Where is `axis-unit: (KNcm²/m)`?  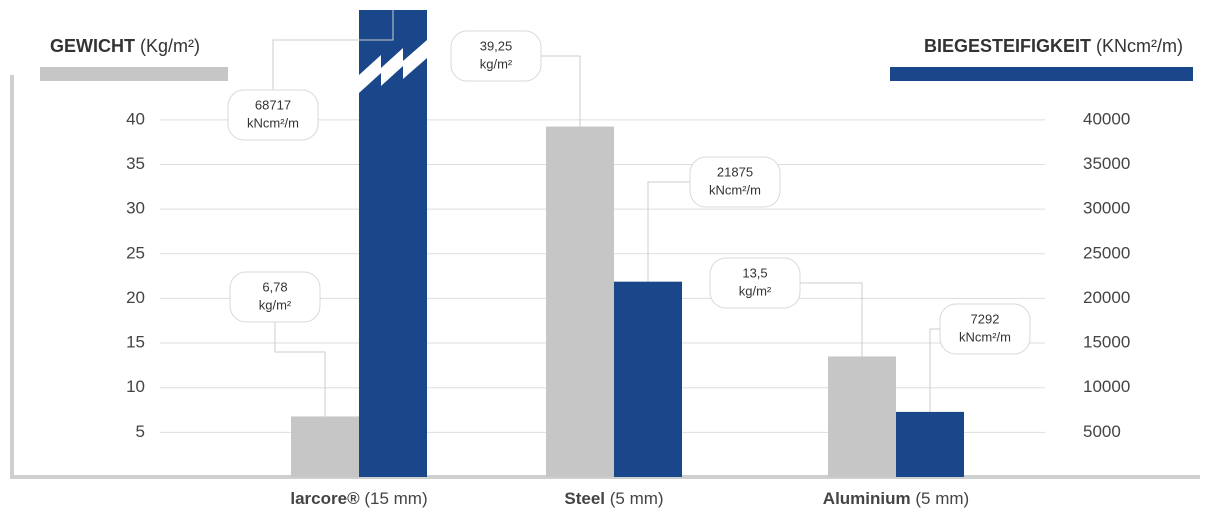 axis-unit: (KNcm²/m) is located at coordinates (1139, 46).